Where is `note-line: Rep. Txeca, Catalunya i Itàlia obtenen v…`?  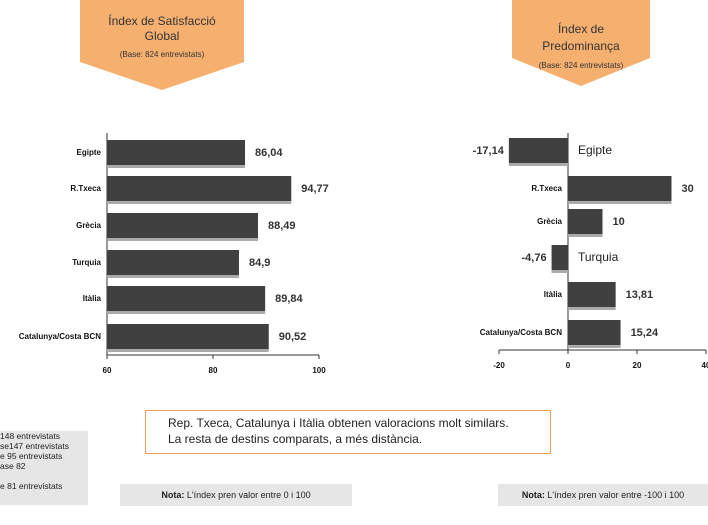
note-line: Rep. Txeca, Catalunya i Itàlia obtenen v… is located at coordinates (338, 423).